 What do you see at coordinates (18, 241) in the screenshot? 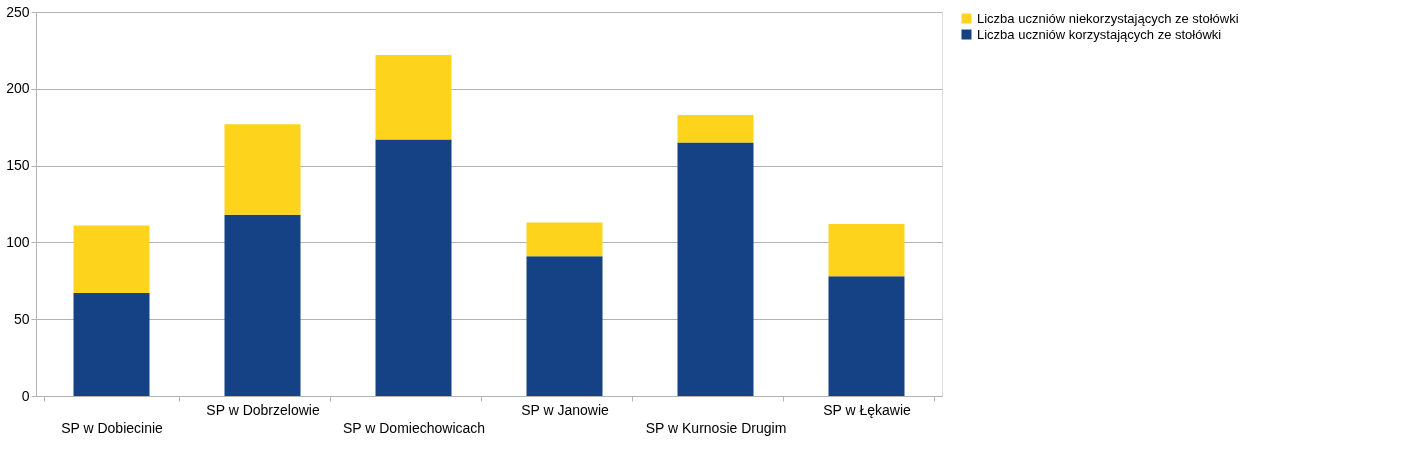
I see `y-tick-label: 100` at bounding box center [18, 241].